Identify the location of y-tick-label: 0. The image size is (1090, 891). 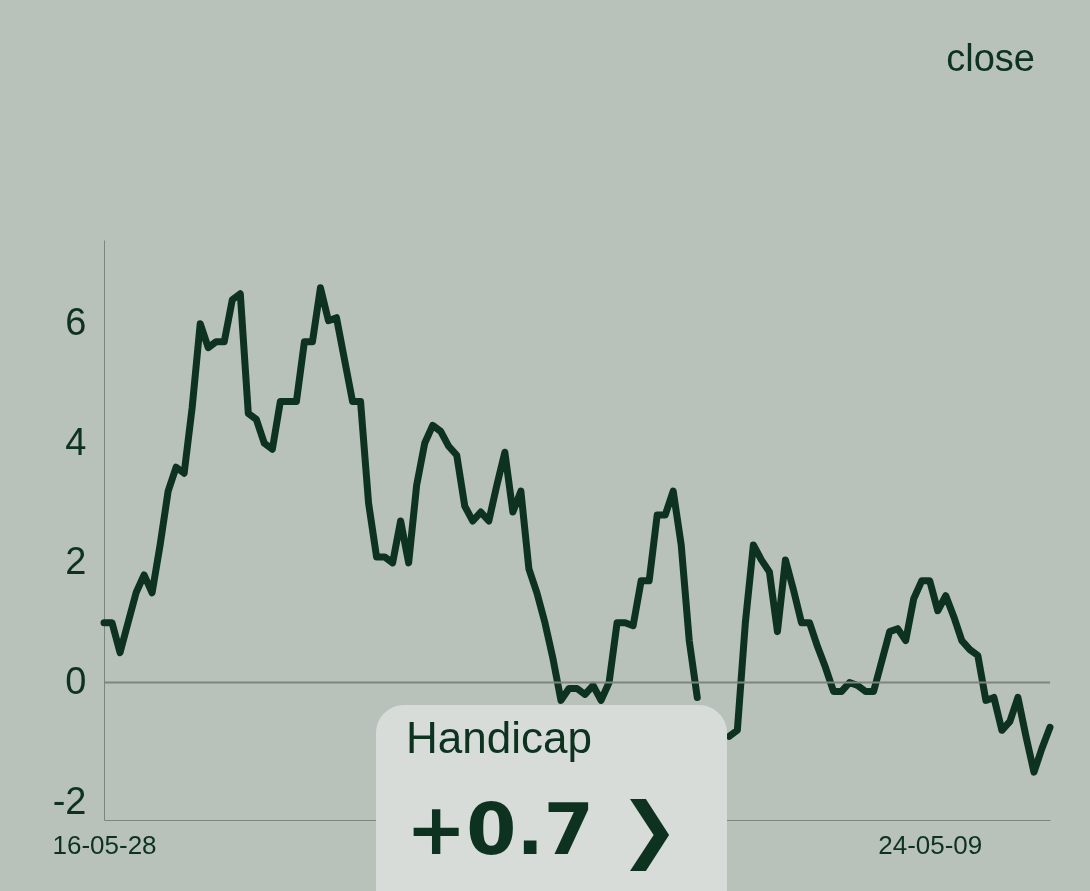
(76, 680).